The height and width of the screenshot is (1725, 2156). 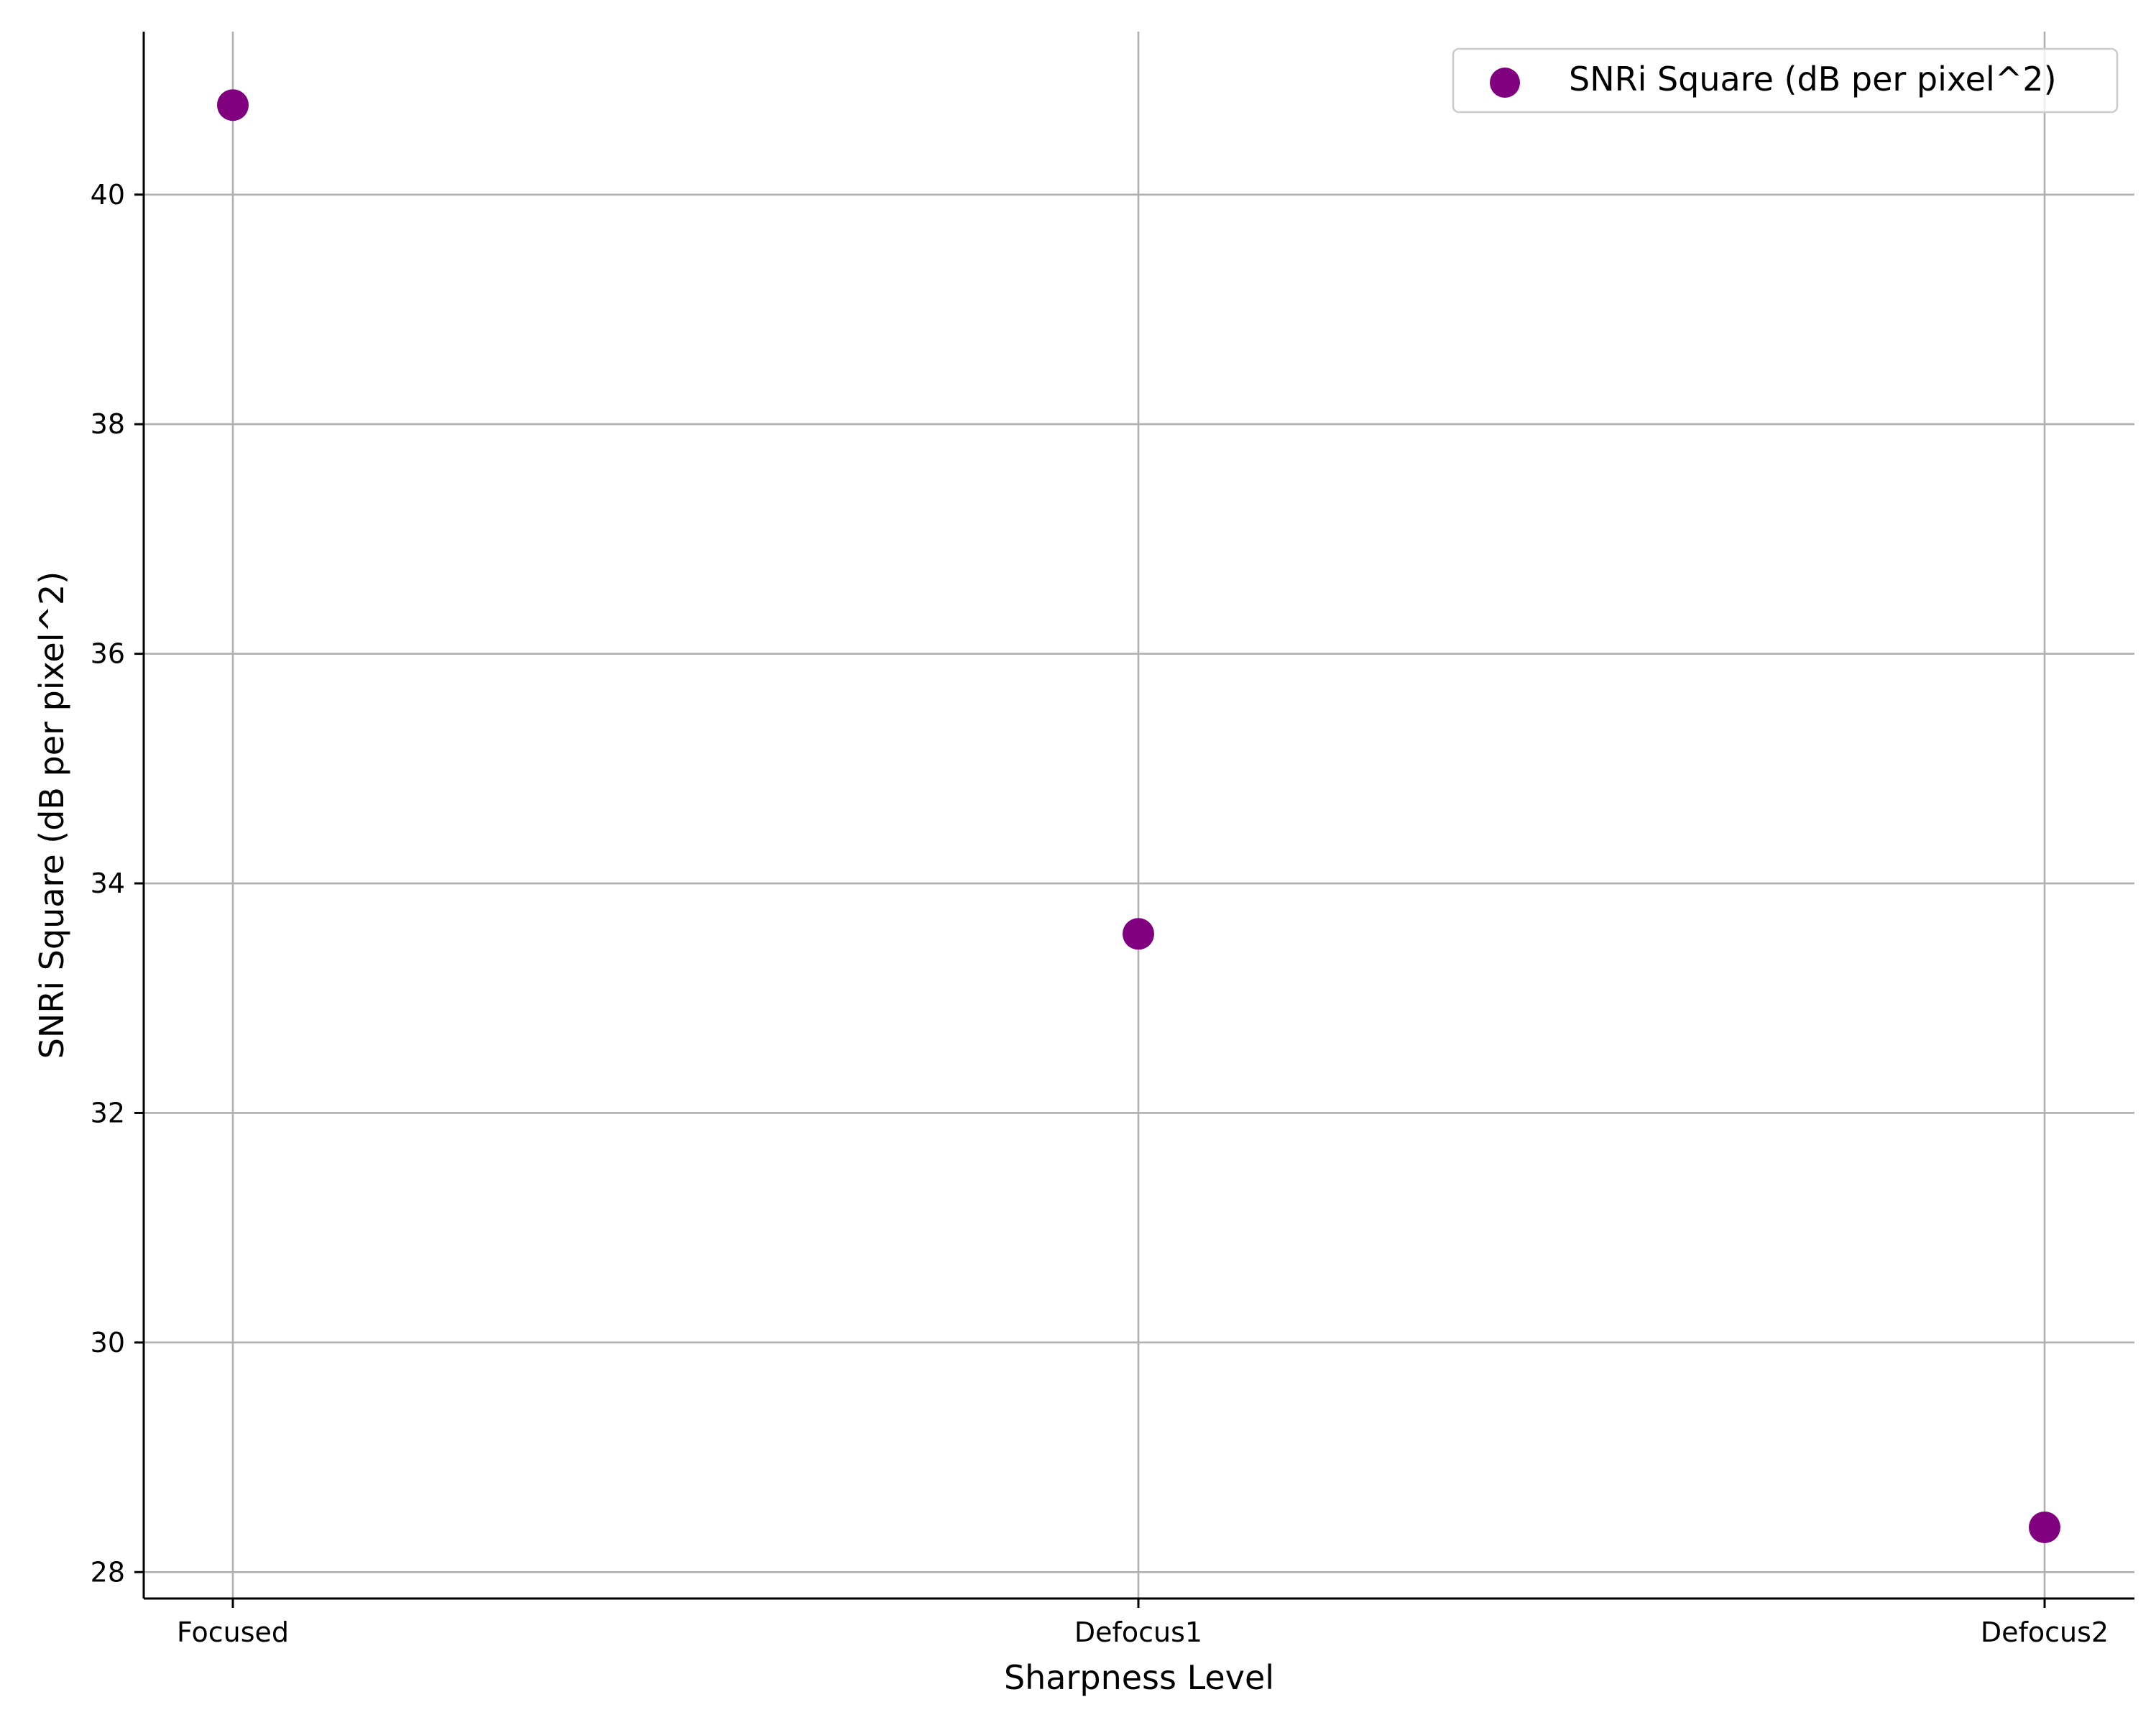 What do you see at coordinates (108, 1572) in the screenshot?
I see `y-tick-label: 28` at bounding box center [108, 1572].